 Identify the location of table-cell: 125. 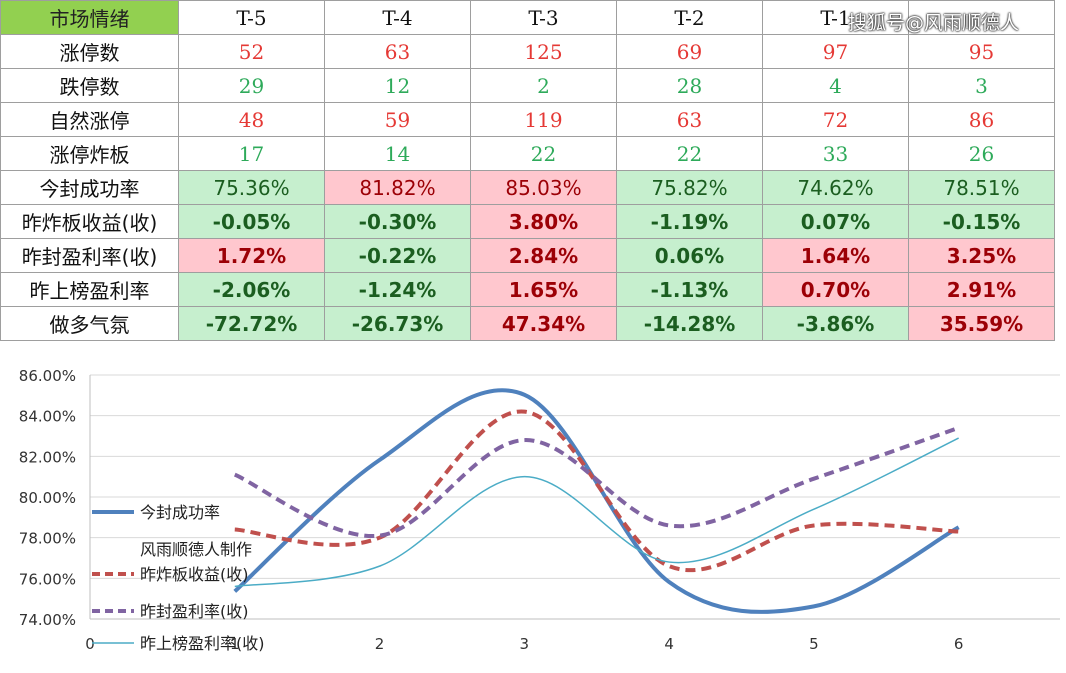
(543, 51).